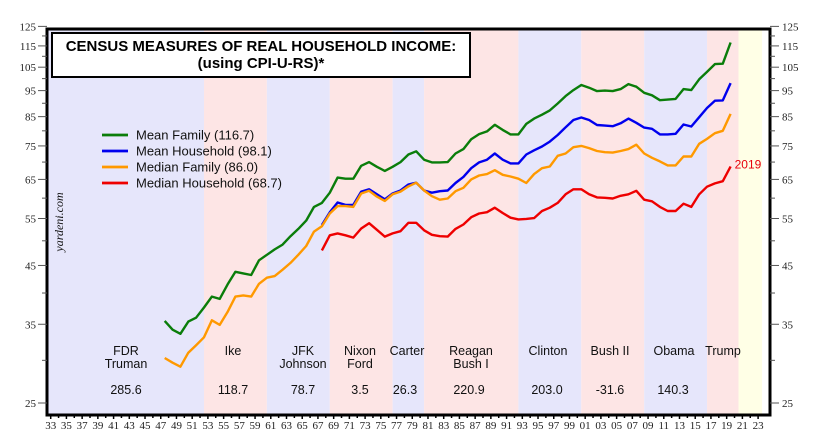 The image size is (825, 445). Describe the element at coordinates (197, 167) in the screenshot. I see `legend-label: Median Family (86.0)` at that location.